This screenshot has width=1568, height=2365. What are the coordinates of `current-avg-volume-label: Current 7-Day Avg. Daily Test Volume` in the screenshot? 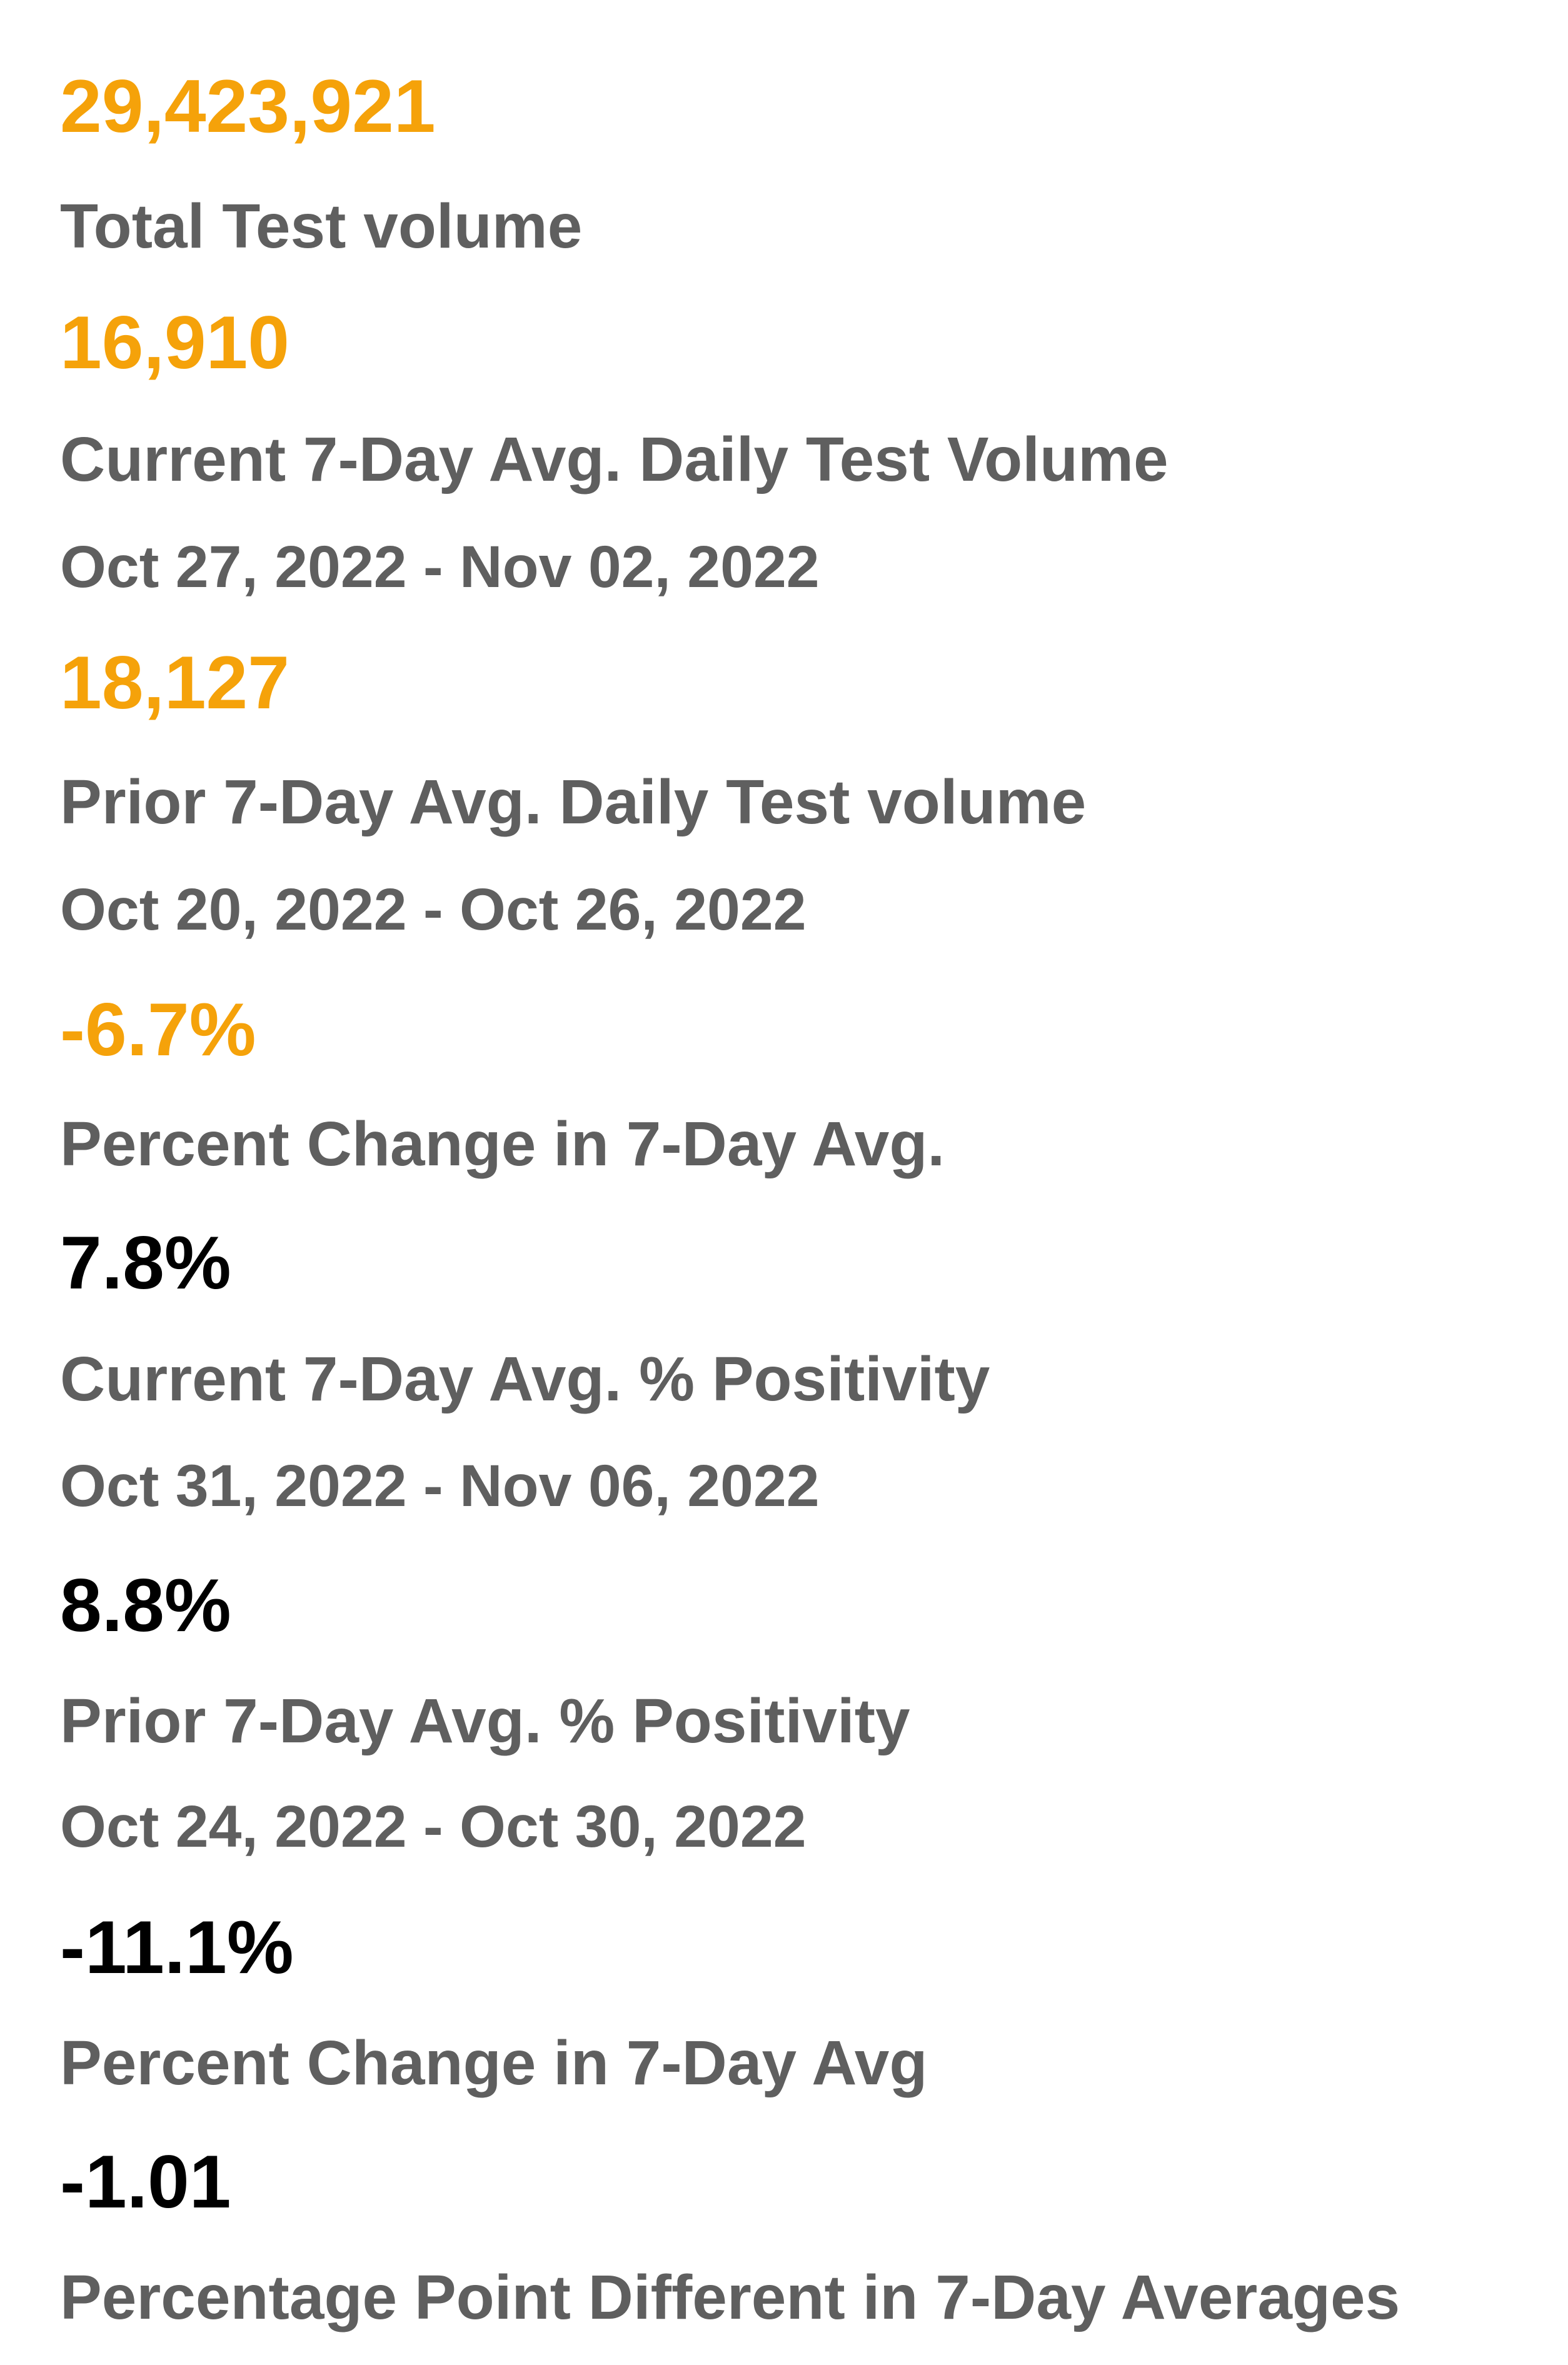 It's located at (614, 459).